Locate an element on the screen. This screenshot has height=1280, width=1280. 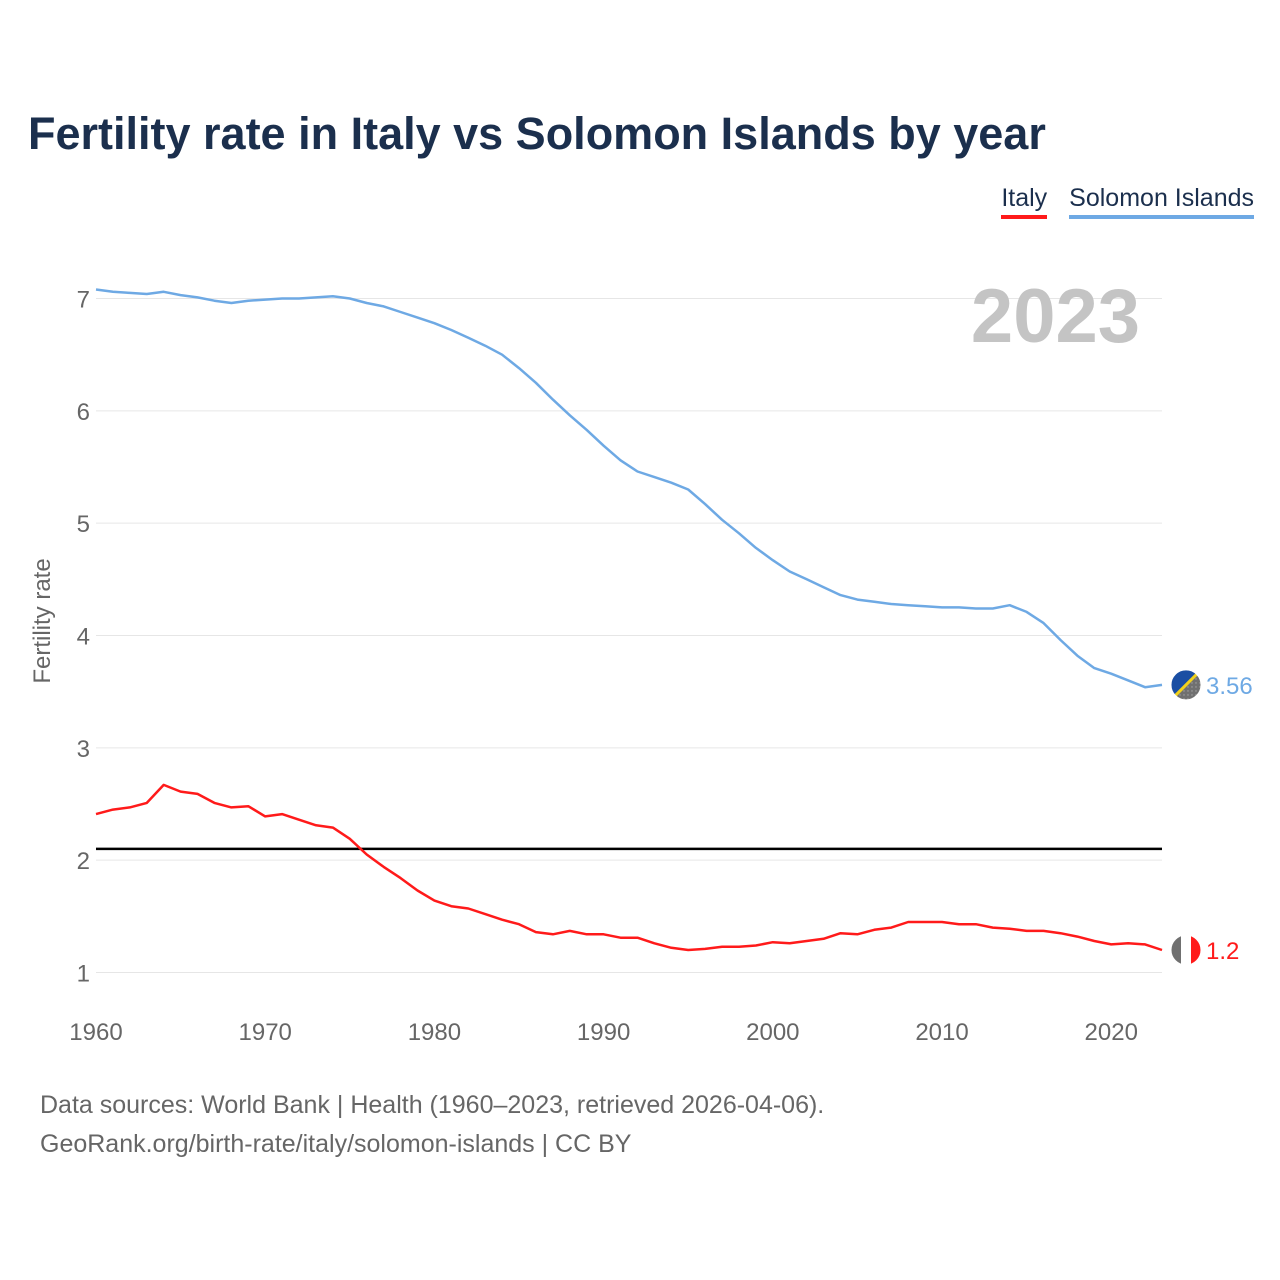
x-tick-label: 2010 is located at coordinates (941, 1032).